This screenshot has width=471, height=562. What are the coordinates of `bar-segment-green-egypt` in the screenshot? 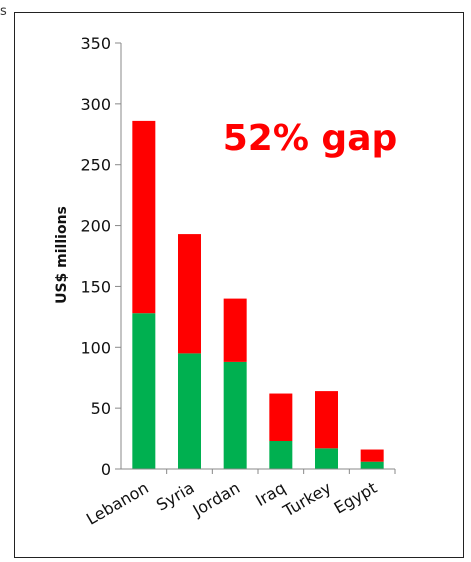 It's located at (372, 465).